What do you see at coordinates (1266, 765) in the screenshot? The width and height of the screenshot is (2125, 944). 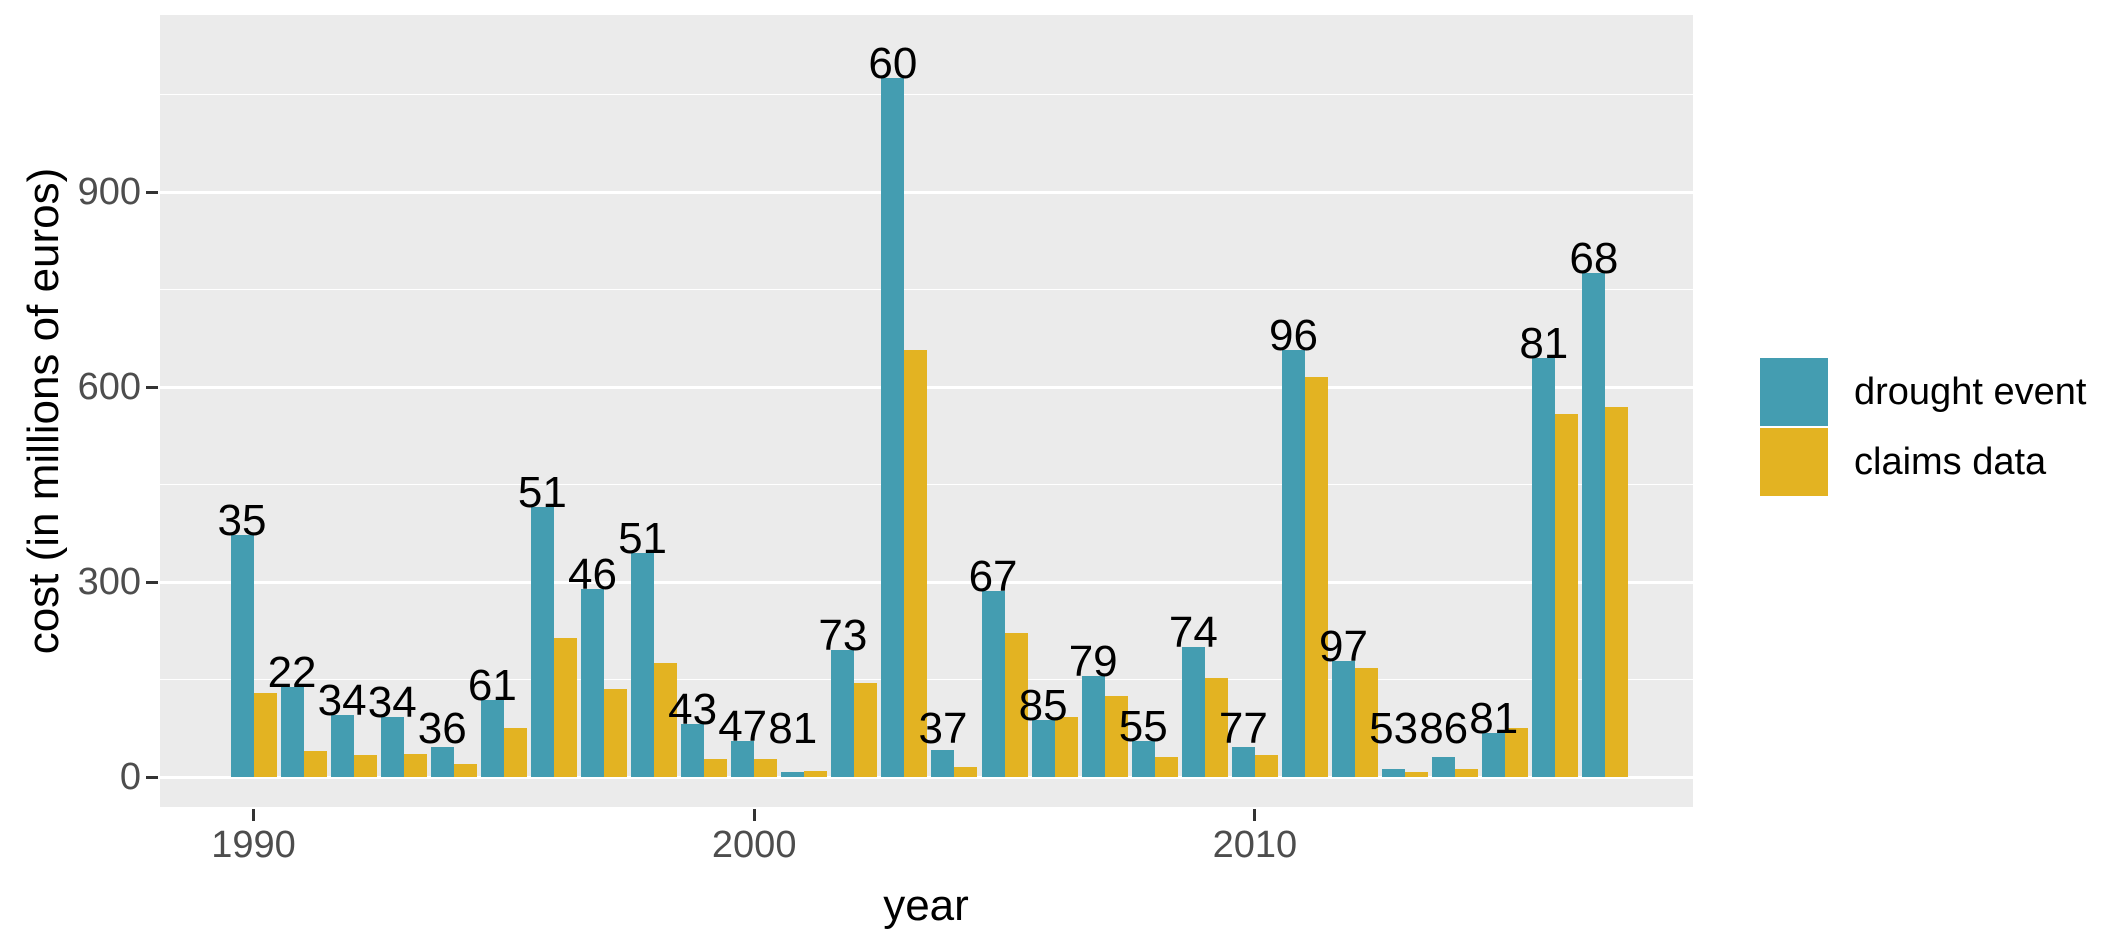 I see `bar-claims-data-2010` at bounding box center [1266, 765].